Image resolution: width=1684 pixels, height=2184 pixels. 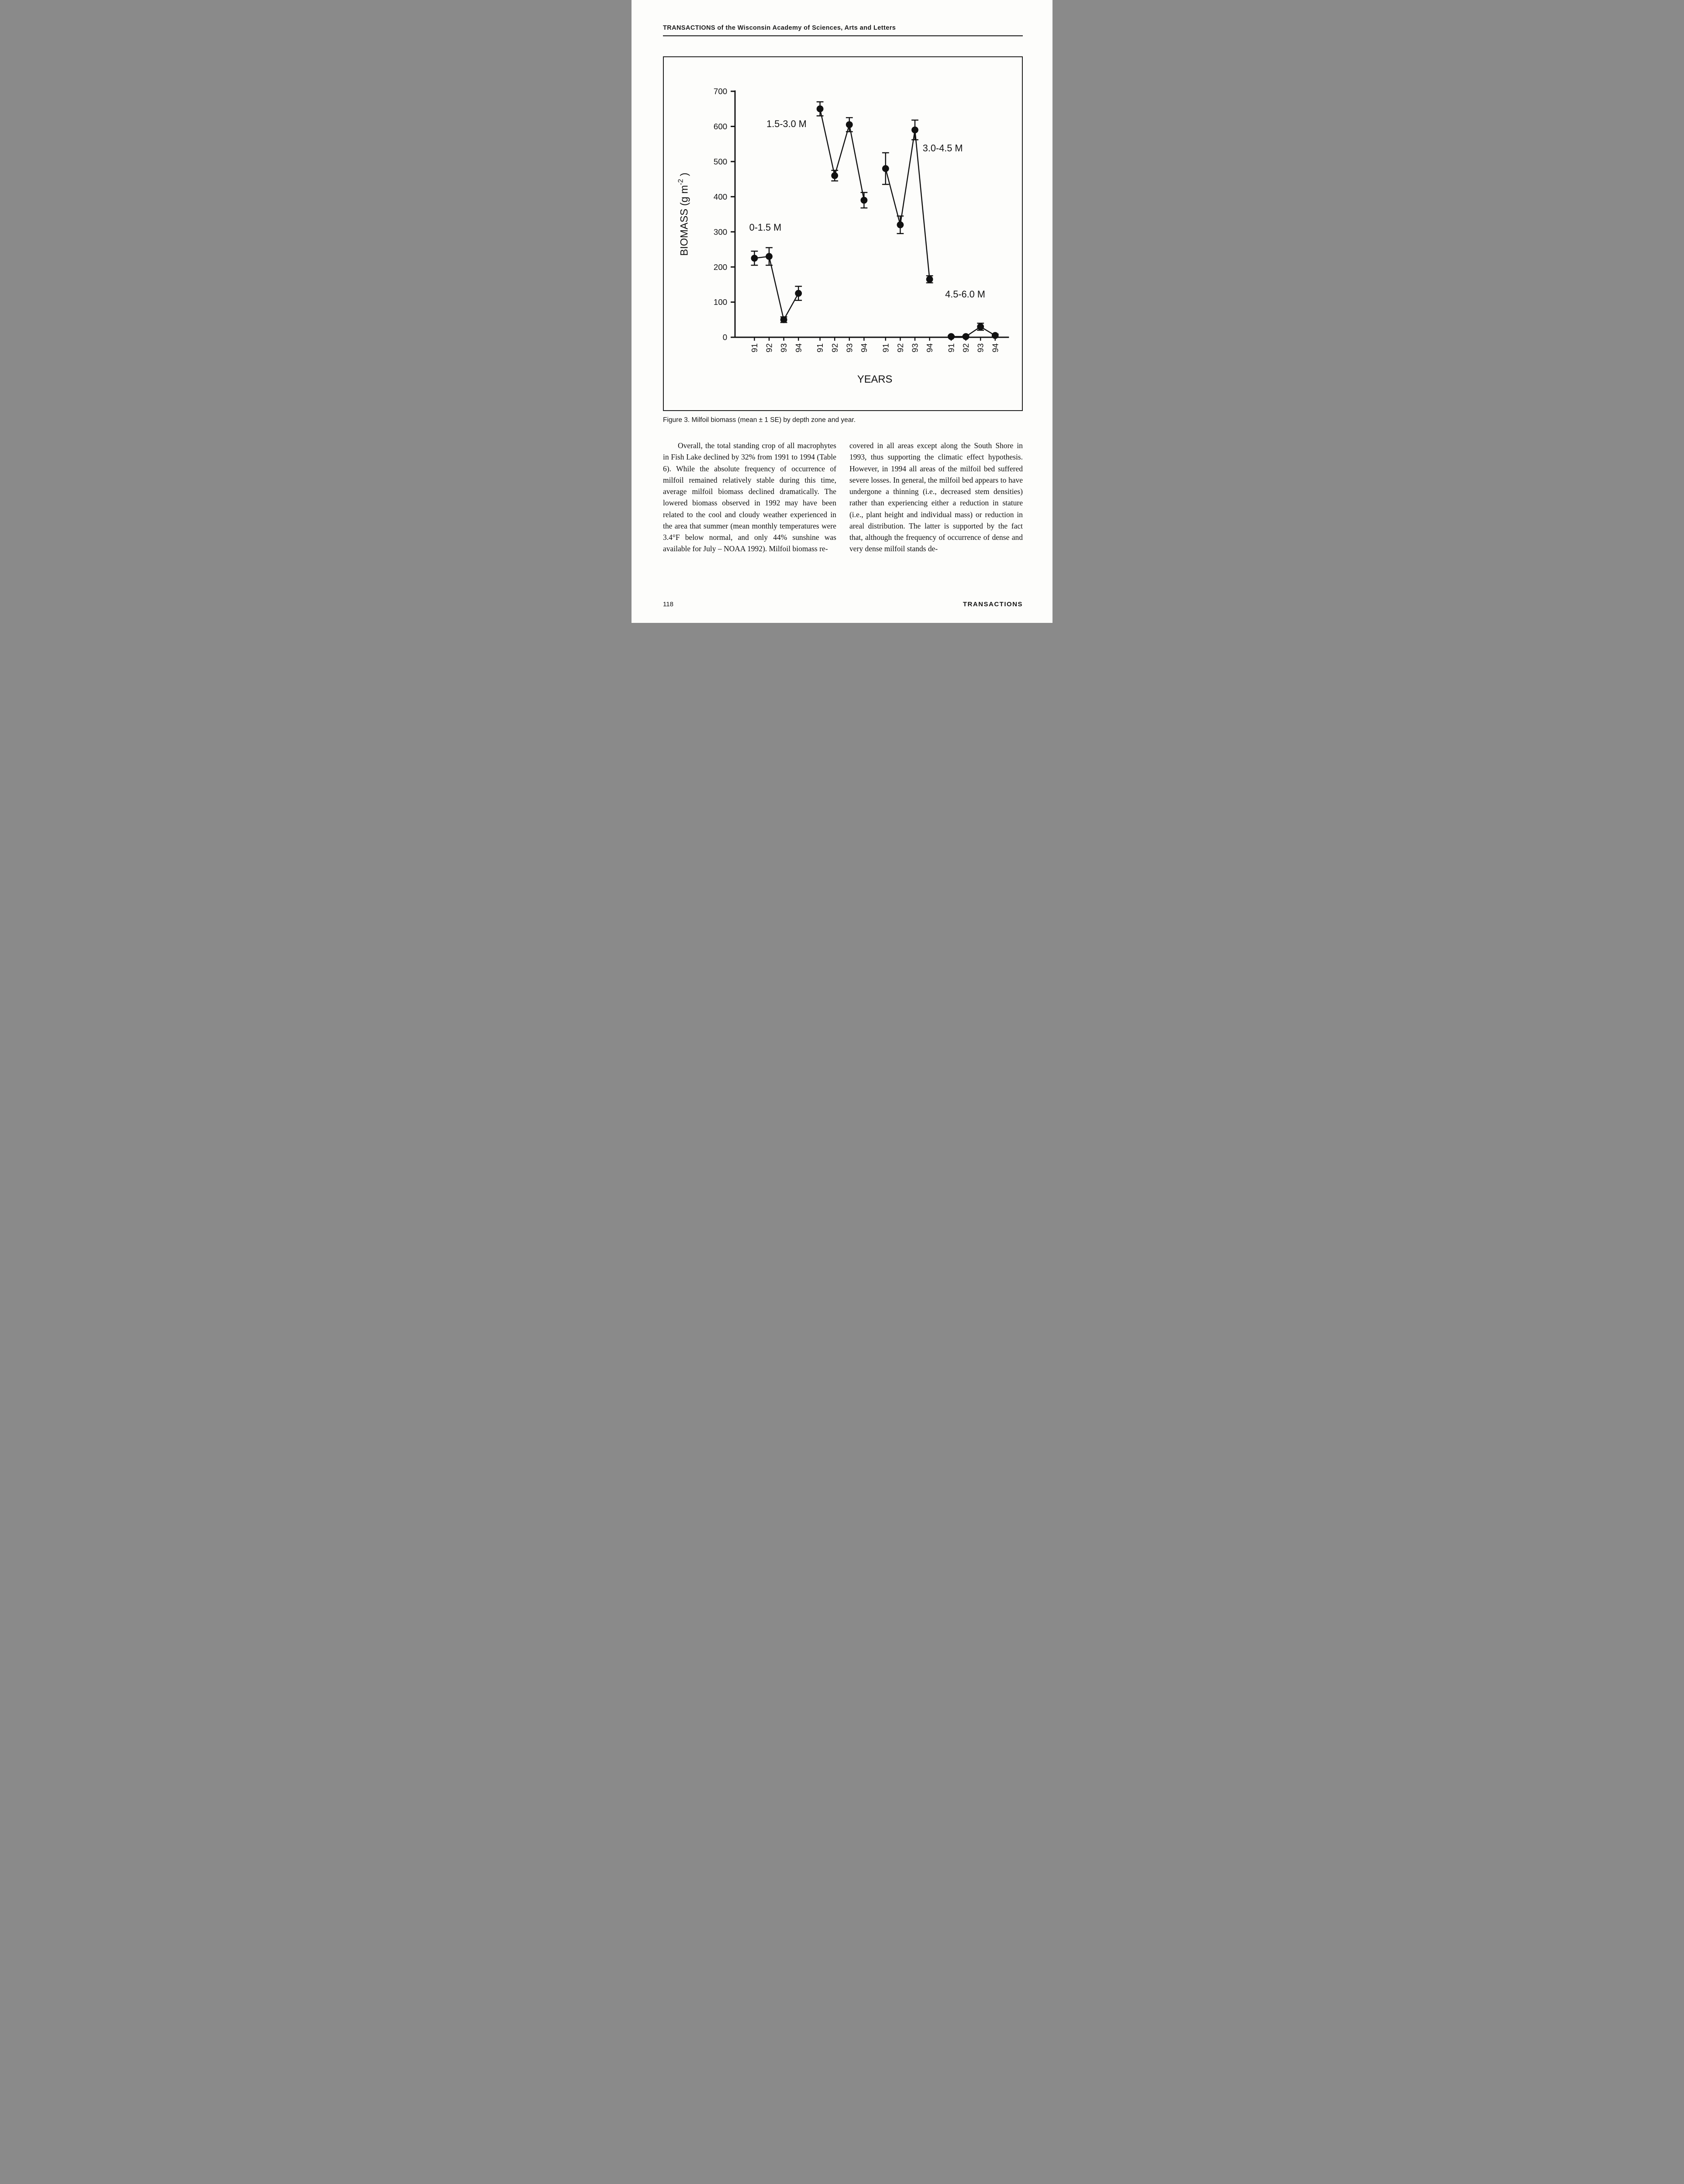 I want to click on svg-text: YEARS, so click(x=874, y=379).